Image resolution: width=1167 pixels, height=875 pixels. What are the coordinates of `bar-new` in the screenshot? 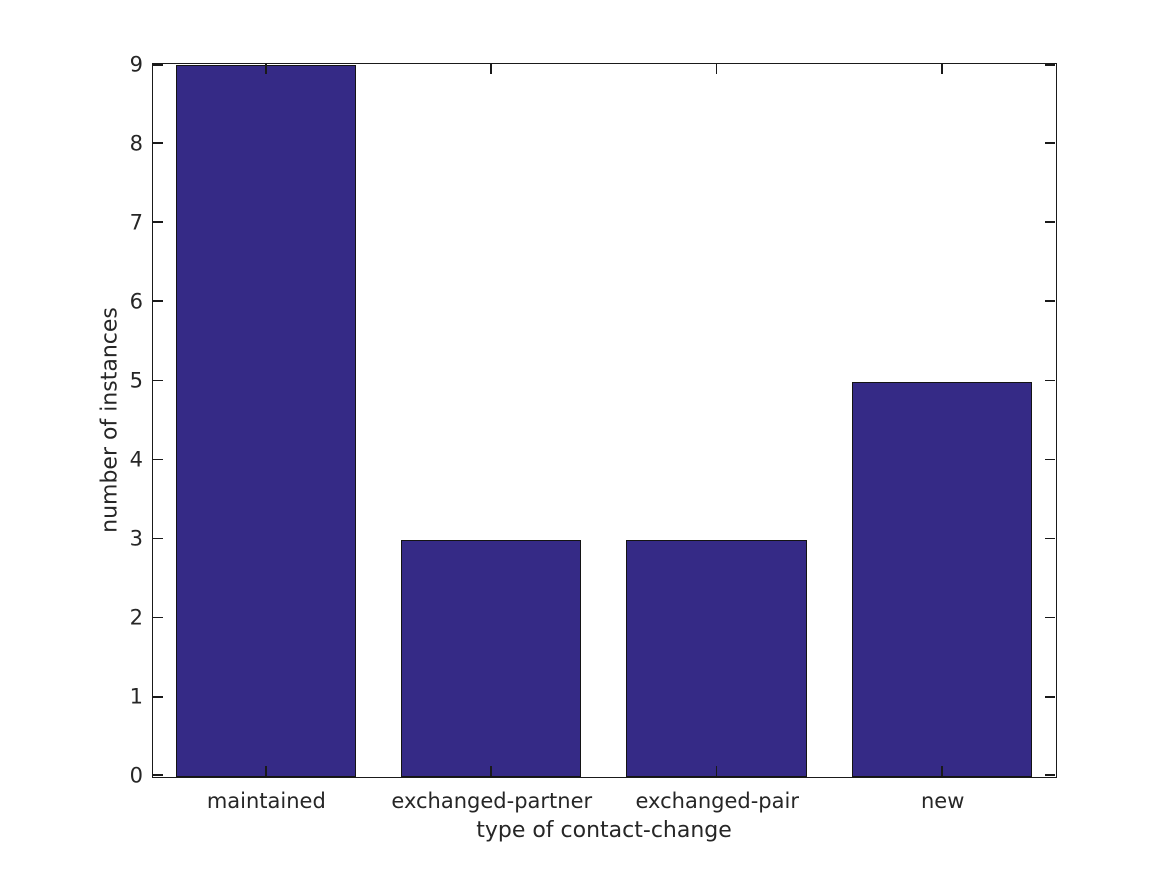 It's located at (942, 579).